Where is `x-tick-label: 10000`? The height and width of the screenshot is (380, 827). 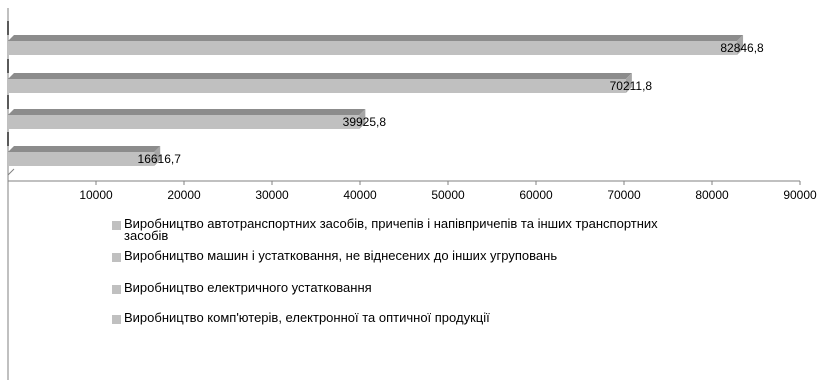
x-tick-label: 10000 is located at coordinates (96, 195).